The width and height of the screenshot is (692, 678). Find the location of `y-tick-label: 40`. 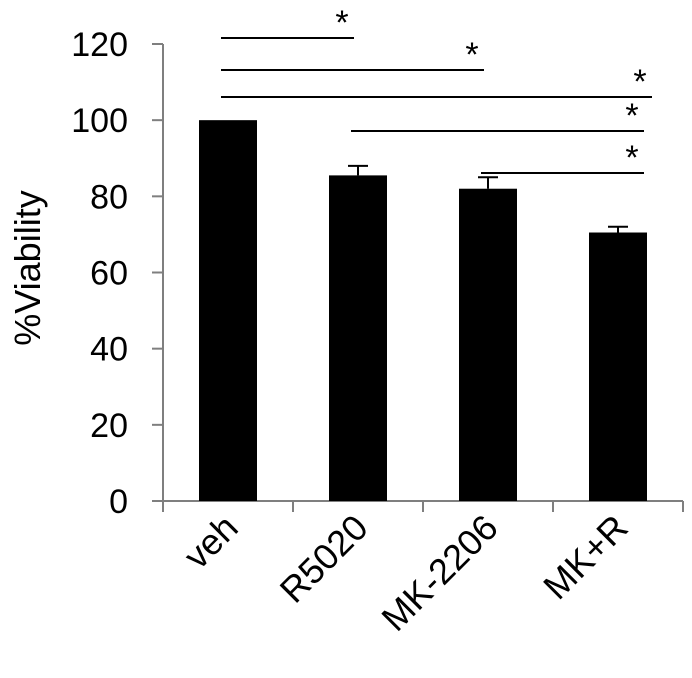

y-tick-label: 40 is located at coordinates (109, 350).